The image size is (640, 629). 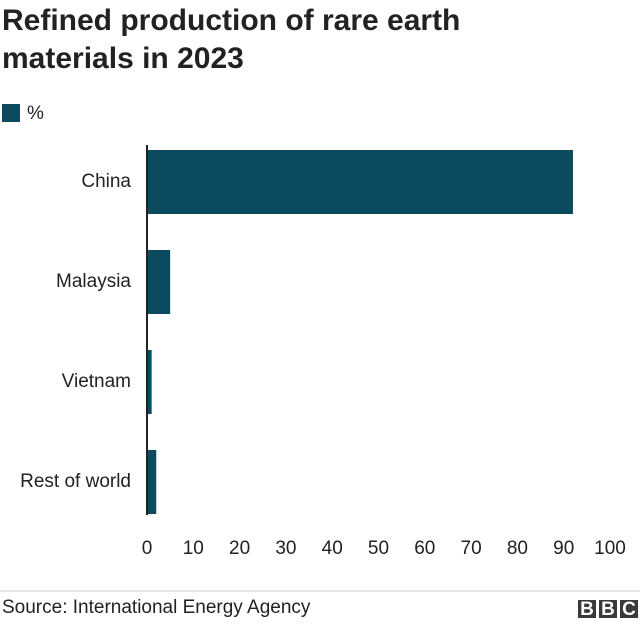 What do you see at coordinates (11, 113) in the screenshot?
I see `legend-swatch` at bounding box center [11, 113].